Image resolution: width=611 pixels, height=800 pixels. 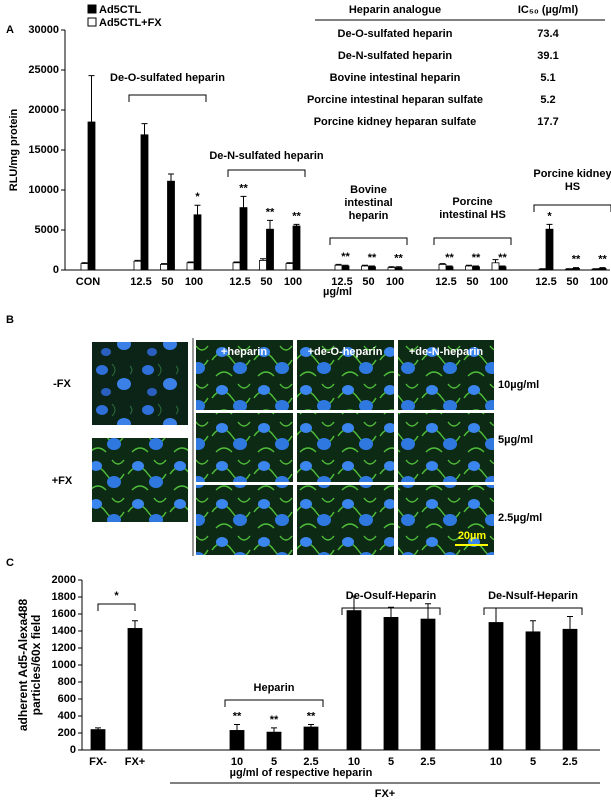 I want to click on significance-label: *, so click(x=197, y=197).